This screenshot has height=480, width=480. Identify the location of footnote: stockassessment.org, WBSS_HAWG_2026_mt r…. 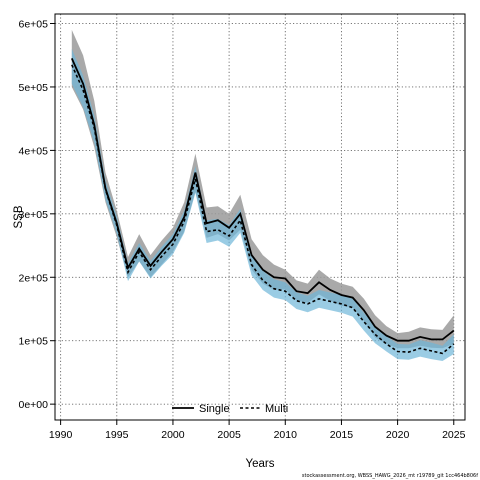
(390, 476).